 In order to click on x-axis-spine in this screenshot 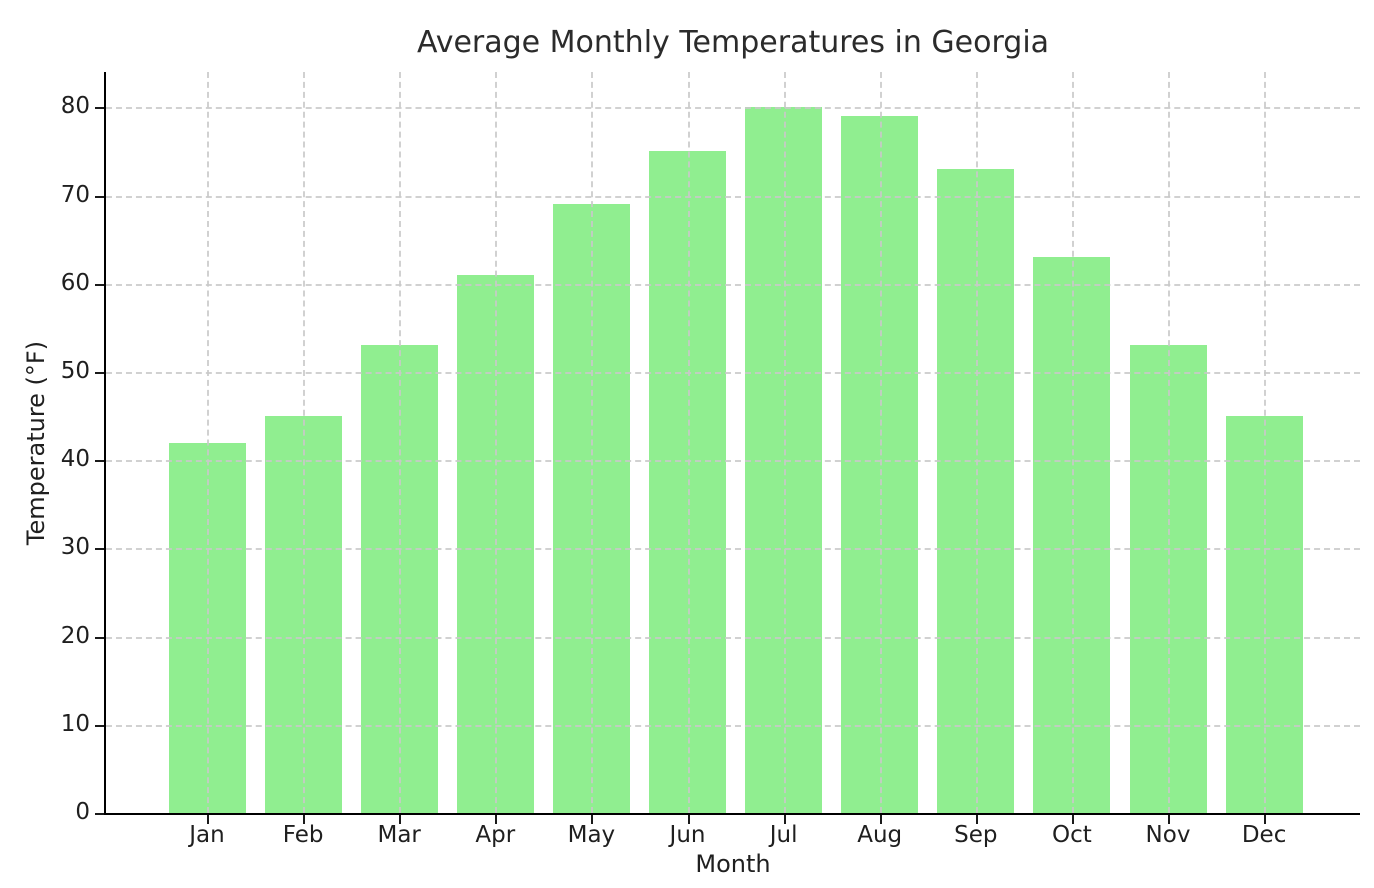, I will do `click(732, 814)`.